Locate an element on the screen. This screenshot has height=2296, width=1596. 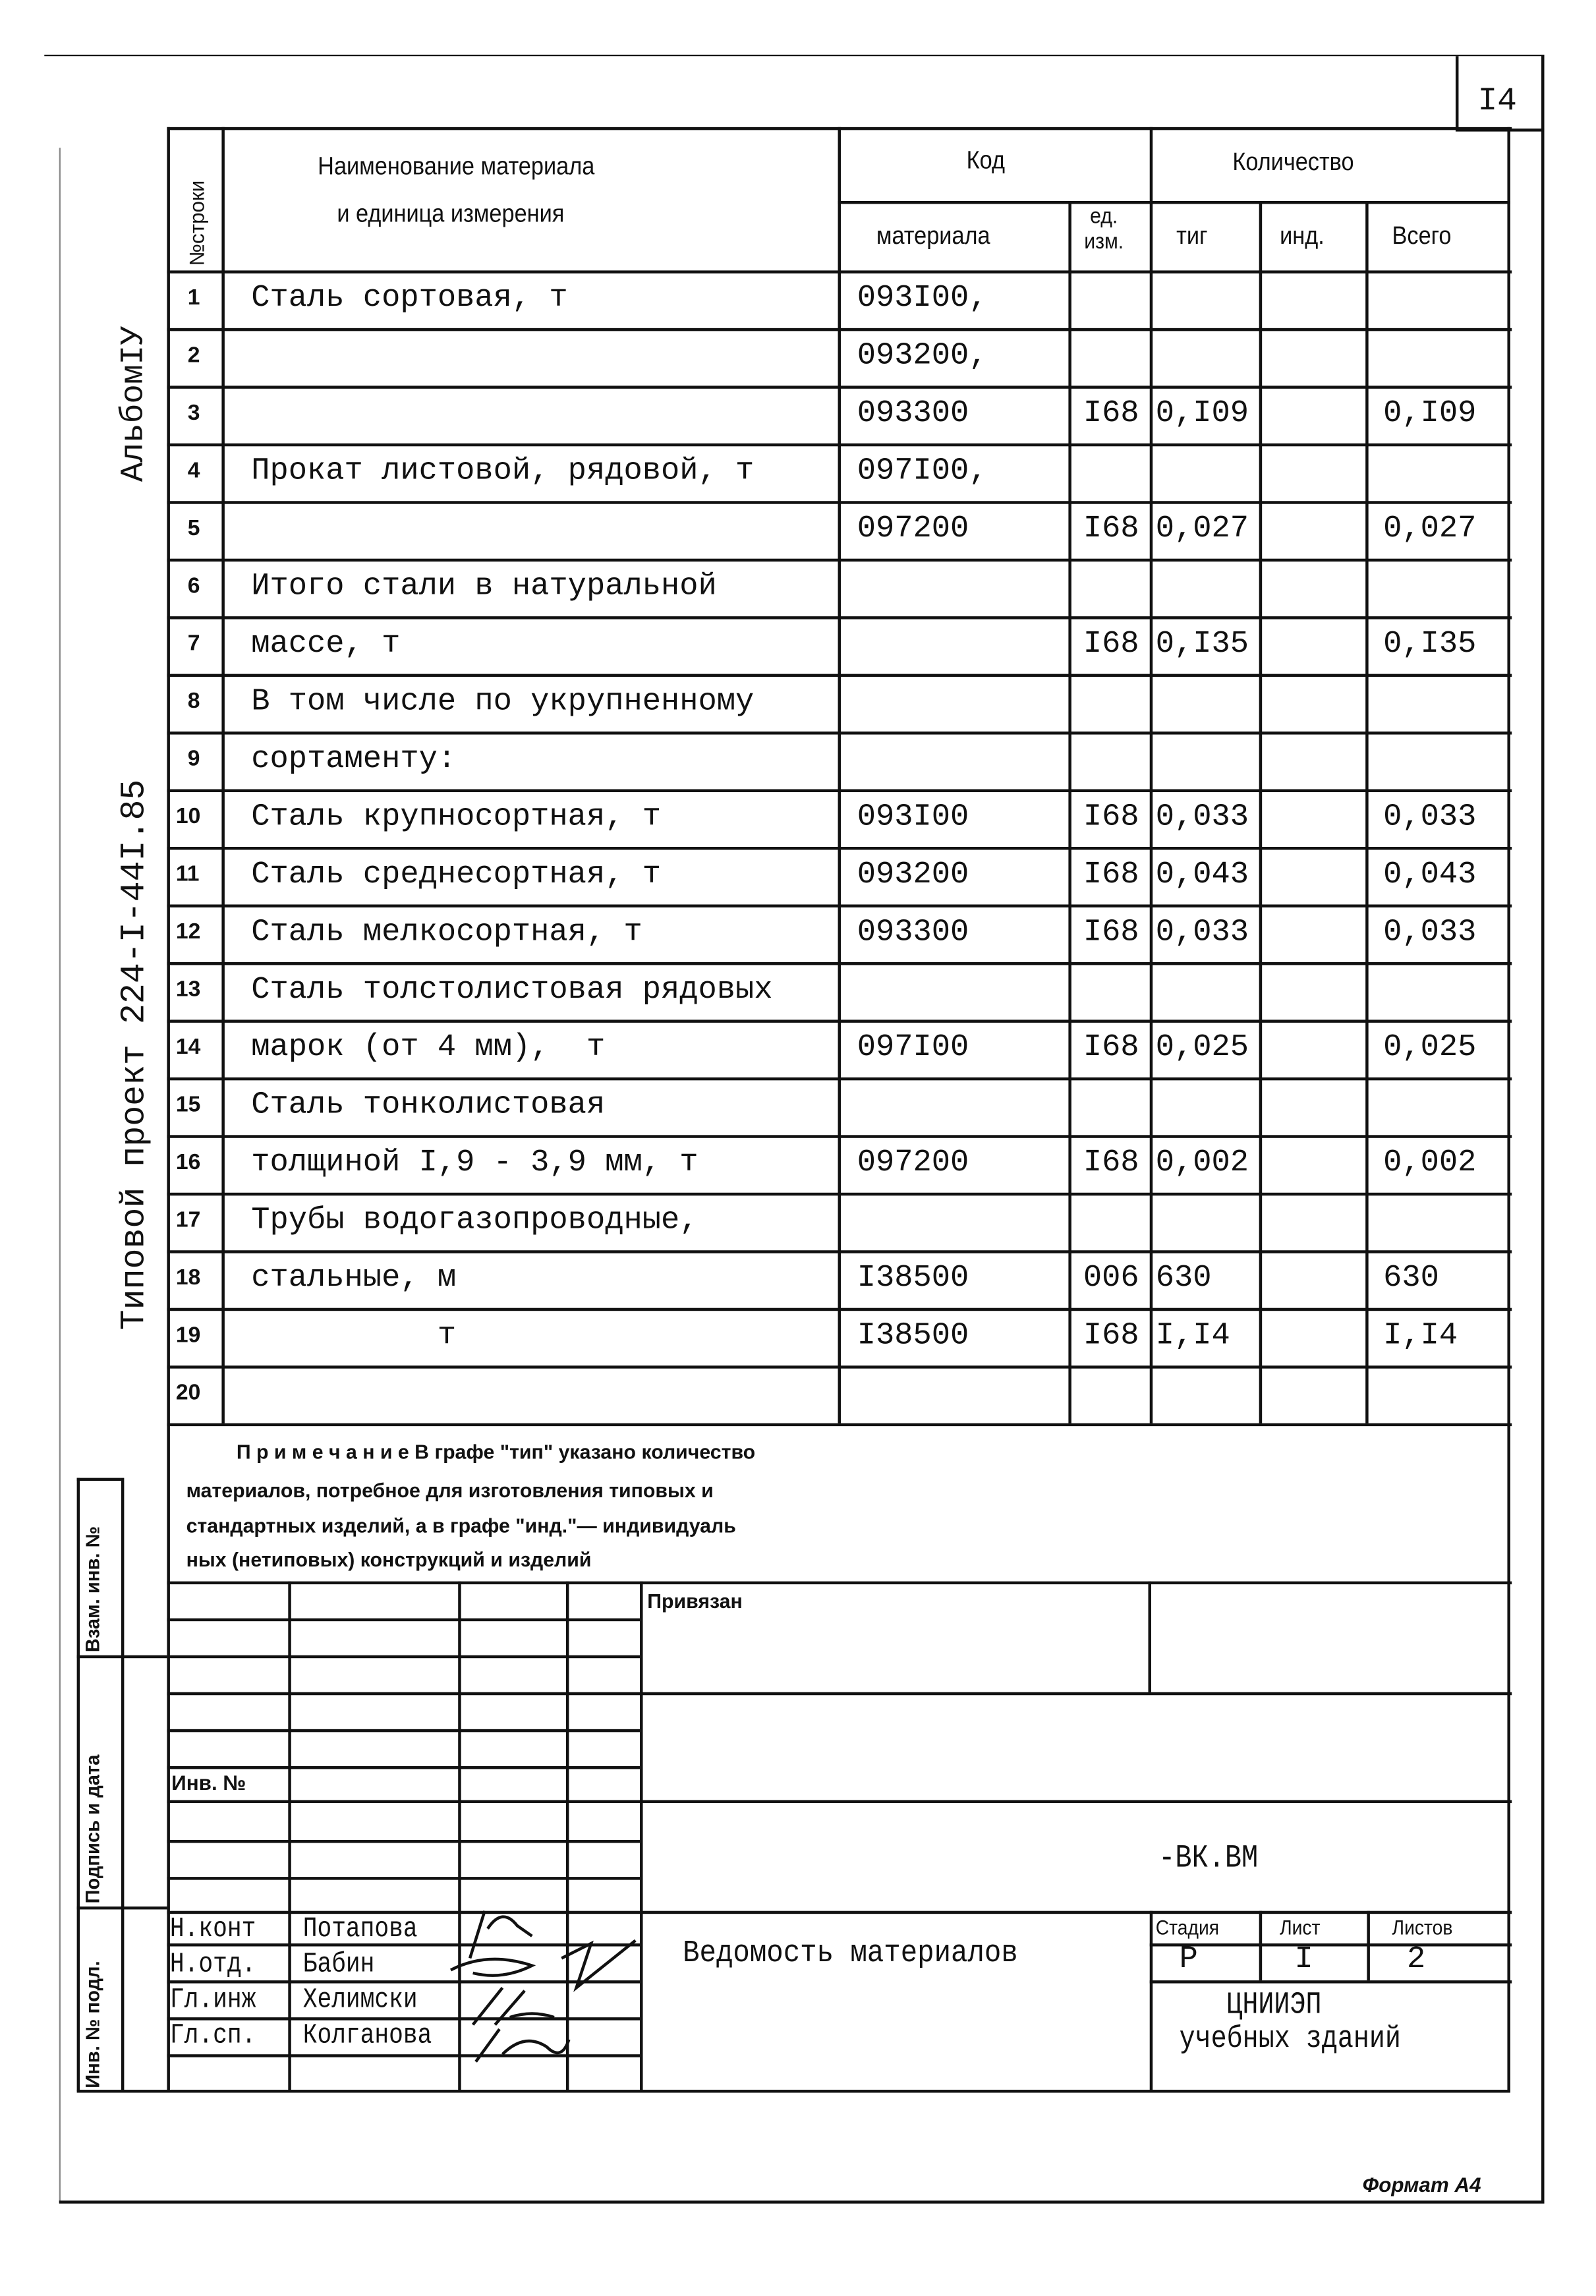
stage-label: Стадия is located at coordinates (1187, 1927).